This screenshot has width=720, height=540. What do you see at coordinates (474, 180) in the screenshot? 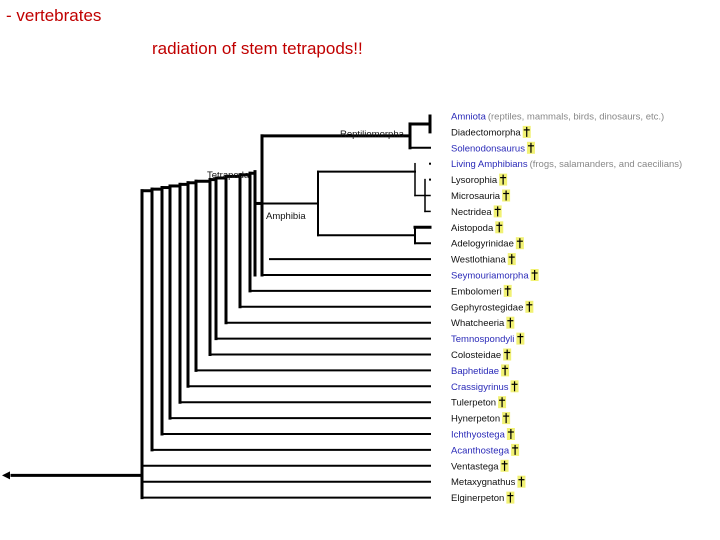
I see `taxon-label-4: Lysorophia` at bounding box center [474, 180].